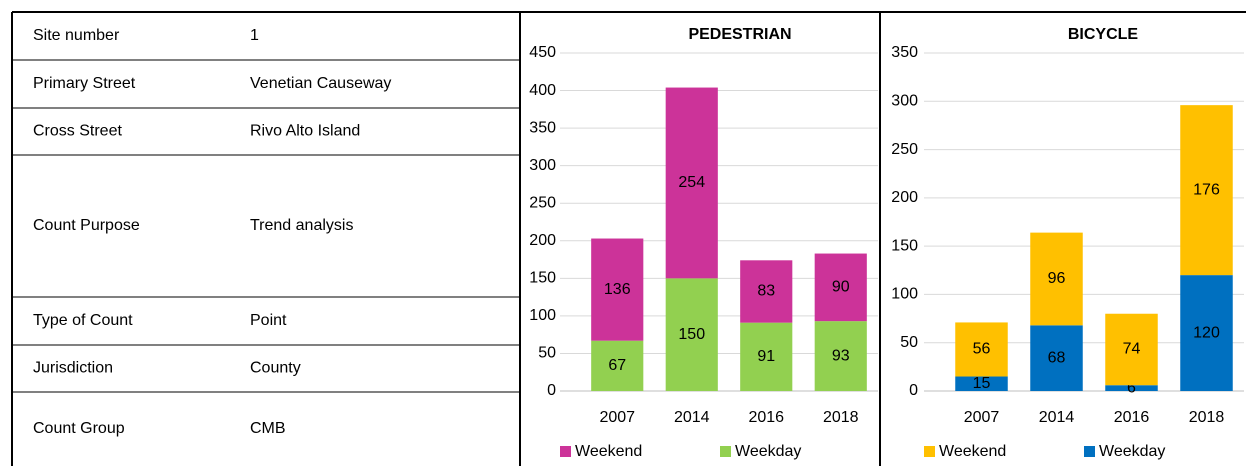  I want to click on value-label: 6, so click(1131, 387).